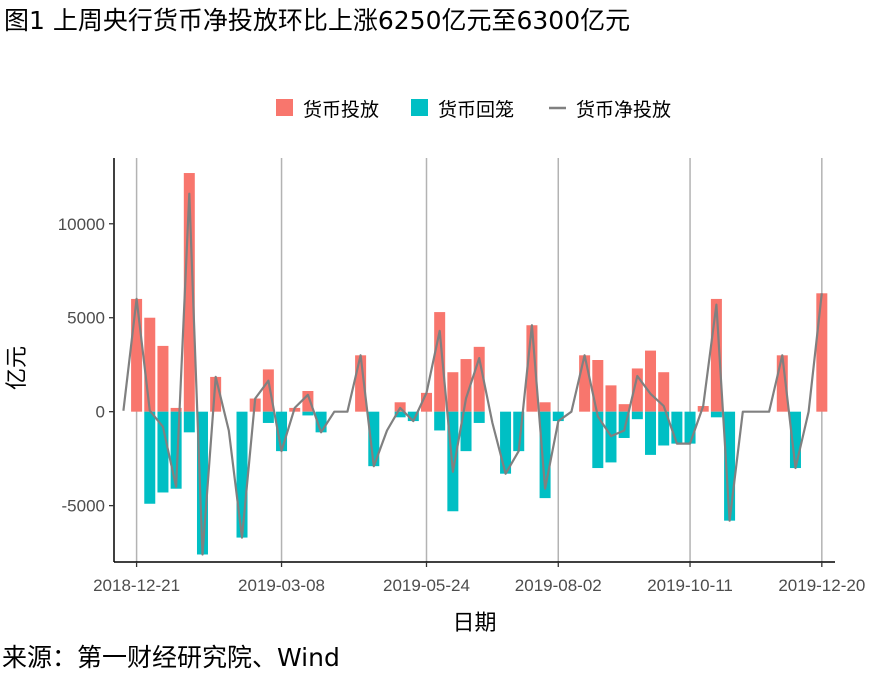 This screenshot has height=688, width=885. Describe the element at coordinates (83, 506) in the screenshot. I see `y-tick-label: -5000` at that location.